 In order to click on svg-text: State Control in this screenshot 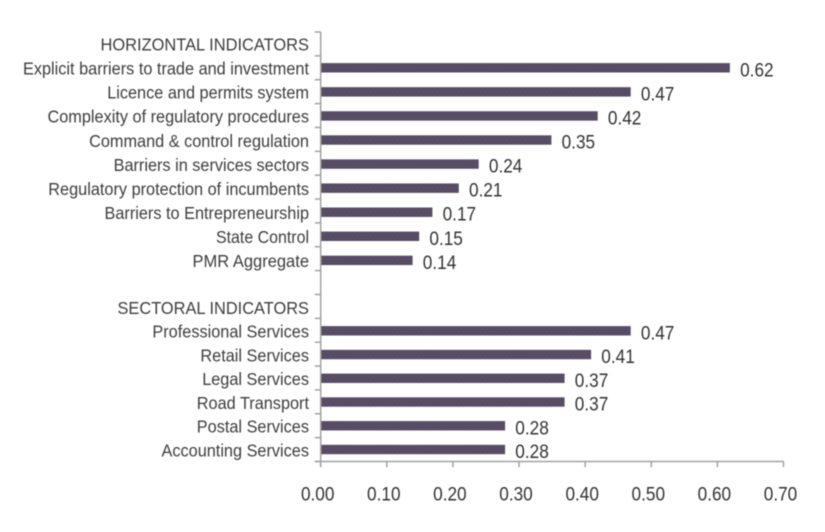, I will do `click(262, 237)`.